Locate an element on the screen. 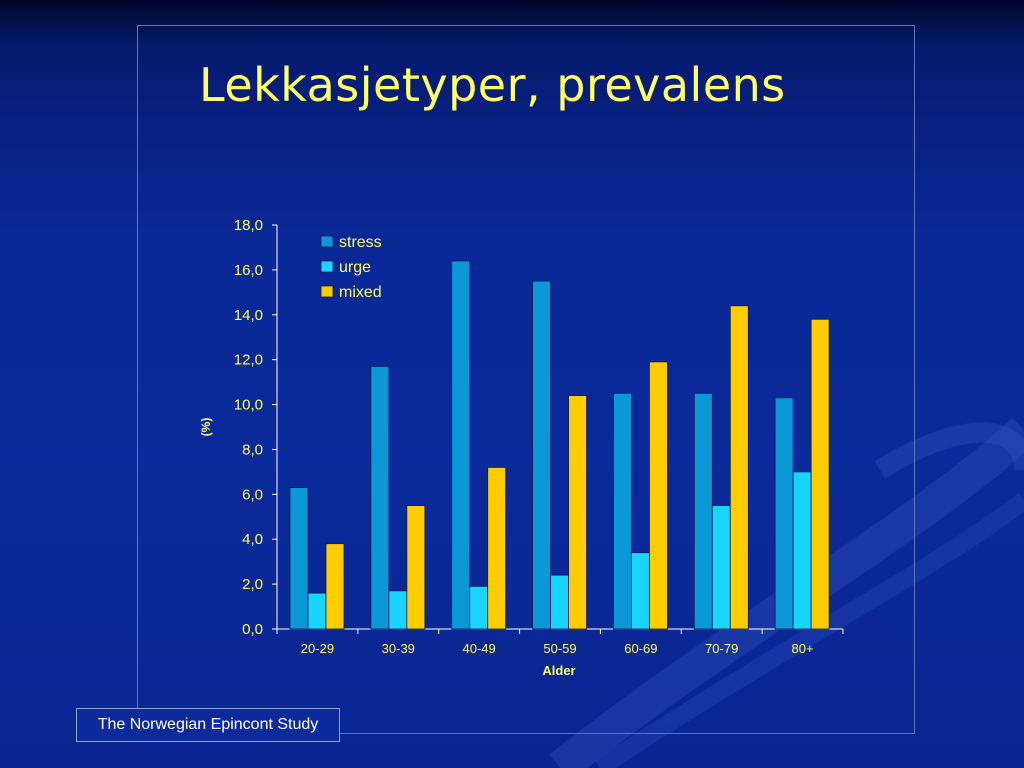 This screenshot has height=768, width=1024. footer-credit: The Norwegian Epincont Study is located at coordinates (208, 725).